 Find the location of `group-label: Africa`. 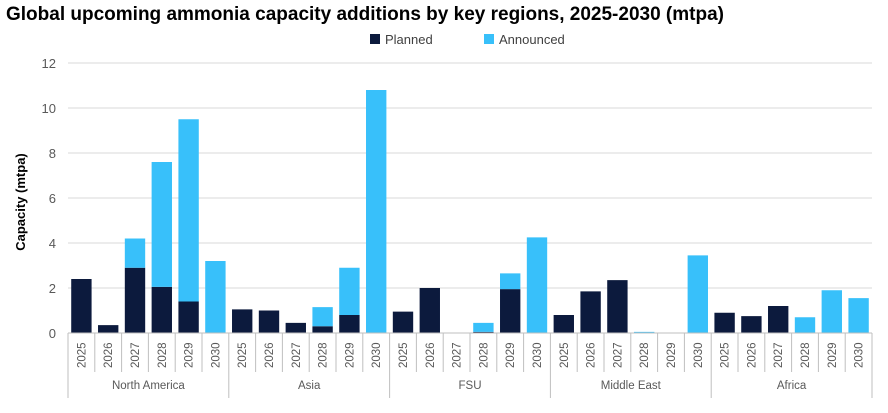

group-label: Africa is located at coordinates (792, 386).